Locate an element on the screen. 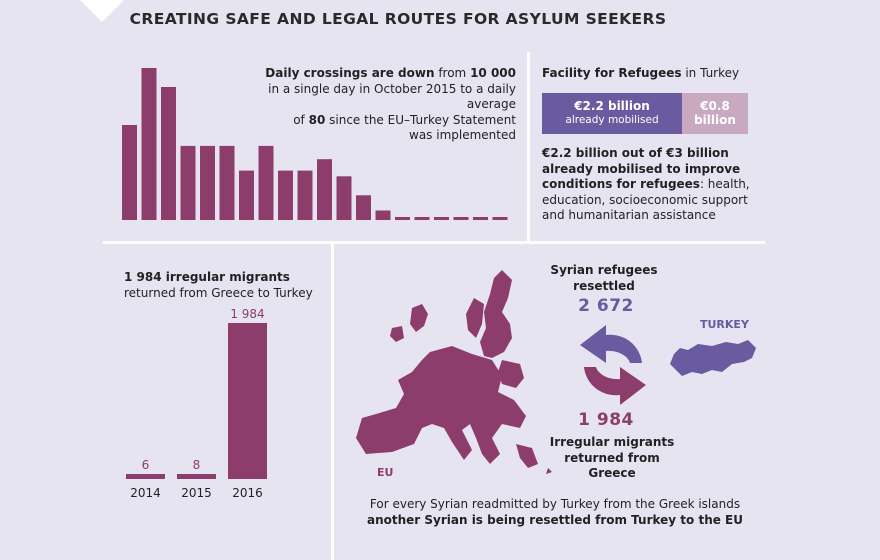  exchange-arrows-icon is located at coordinates (613, 365).